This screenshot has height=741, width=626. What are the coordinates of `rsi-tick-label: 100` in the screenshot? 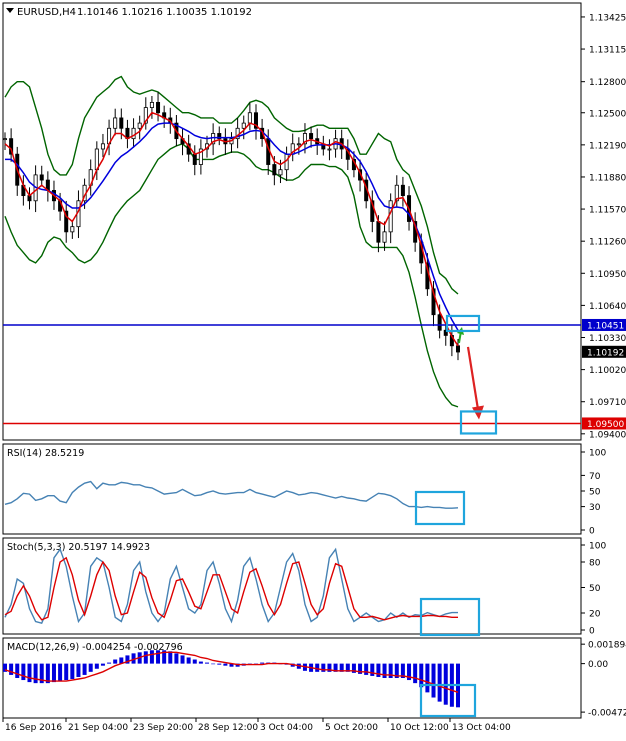 It's located at (597, 454).